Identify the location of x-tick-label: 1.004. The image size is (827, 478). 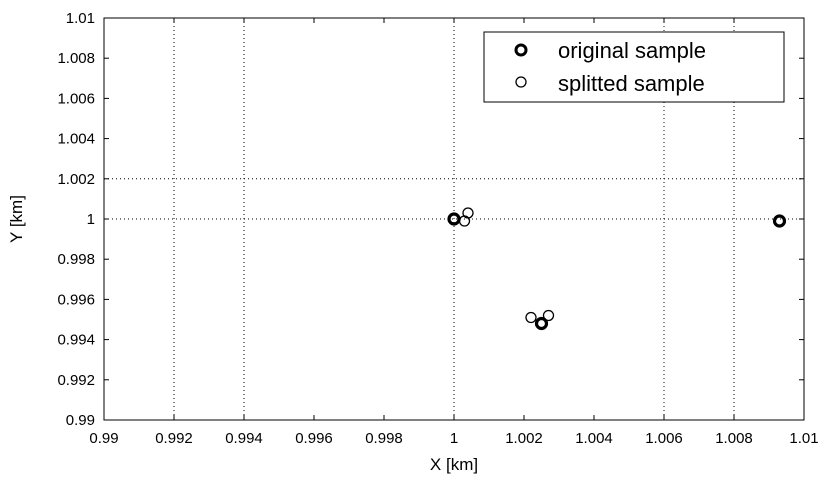
(594, 438).